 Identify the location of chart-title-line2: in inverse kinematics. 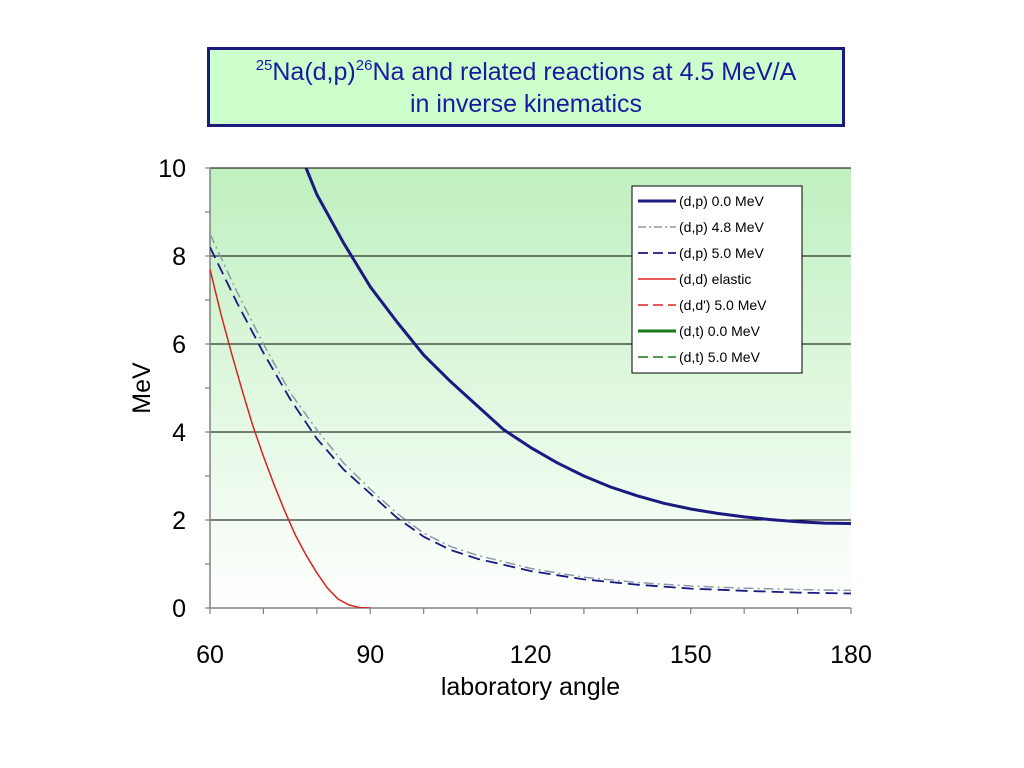
(526, 104).